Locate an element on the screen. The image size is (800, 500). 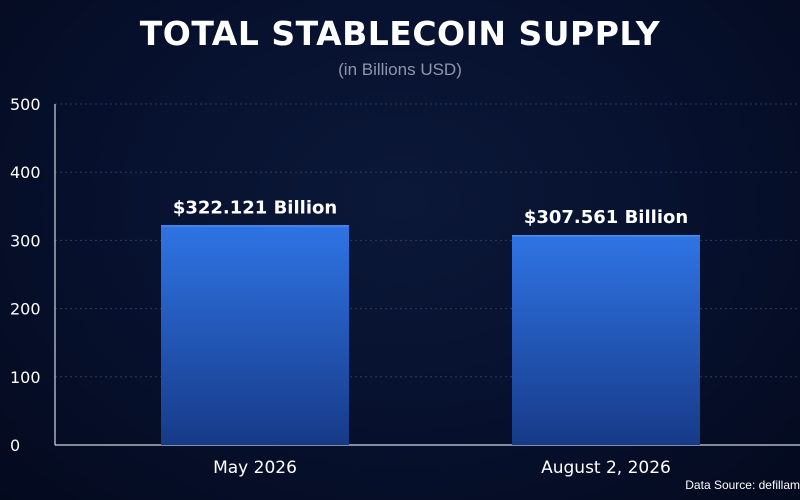
bar-data-label: $322.121 Billion is located at coordinates (255, 207).